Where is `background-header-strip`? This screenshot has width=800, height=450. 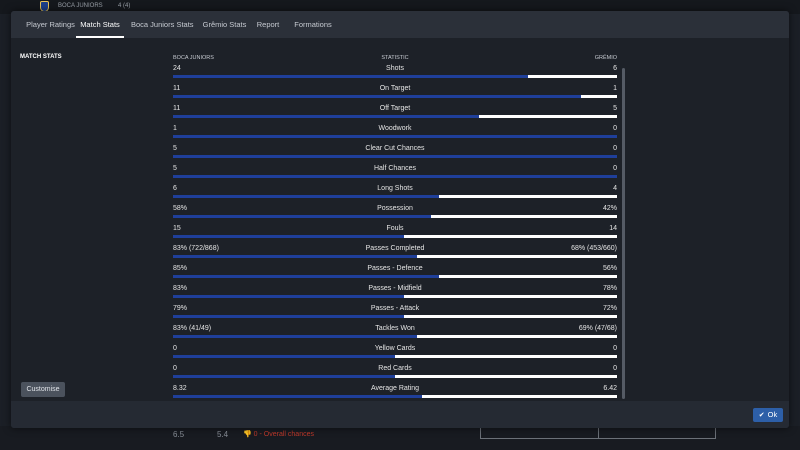 background-header-strip is located at coordinates (400, 7).